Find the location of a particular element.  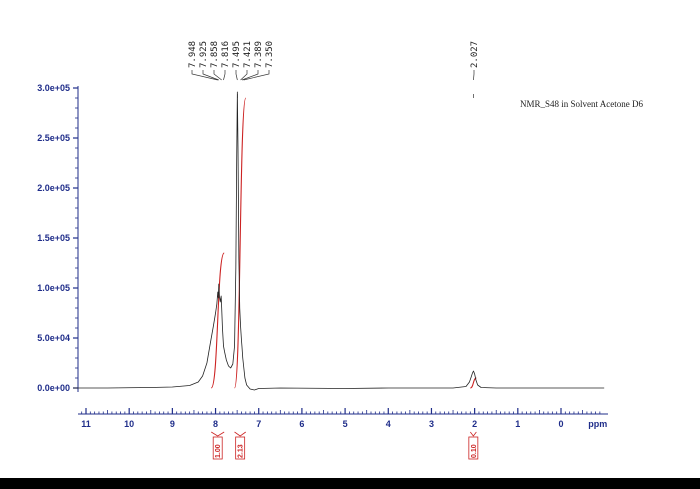

peak-label: 7.495 is located at coordinates (237, 54).